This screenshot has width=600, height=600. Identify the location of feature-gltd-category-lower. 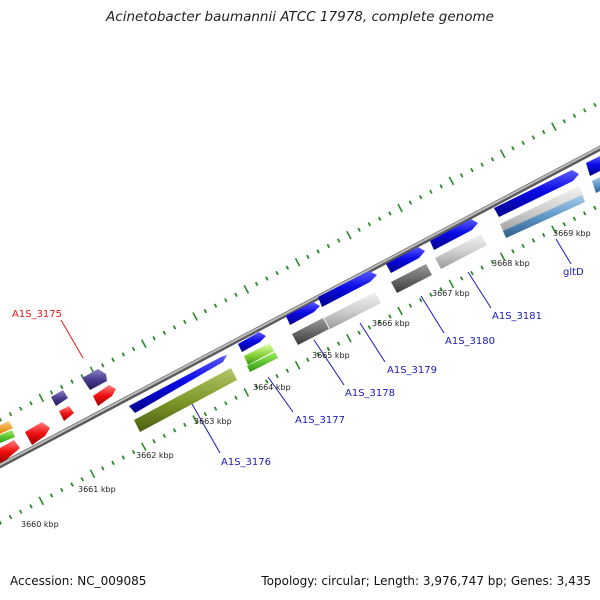
(544, 216).